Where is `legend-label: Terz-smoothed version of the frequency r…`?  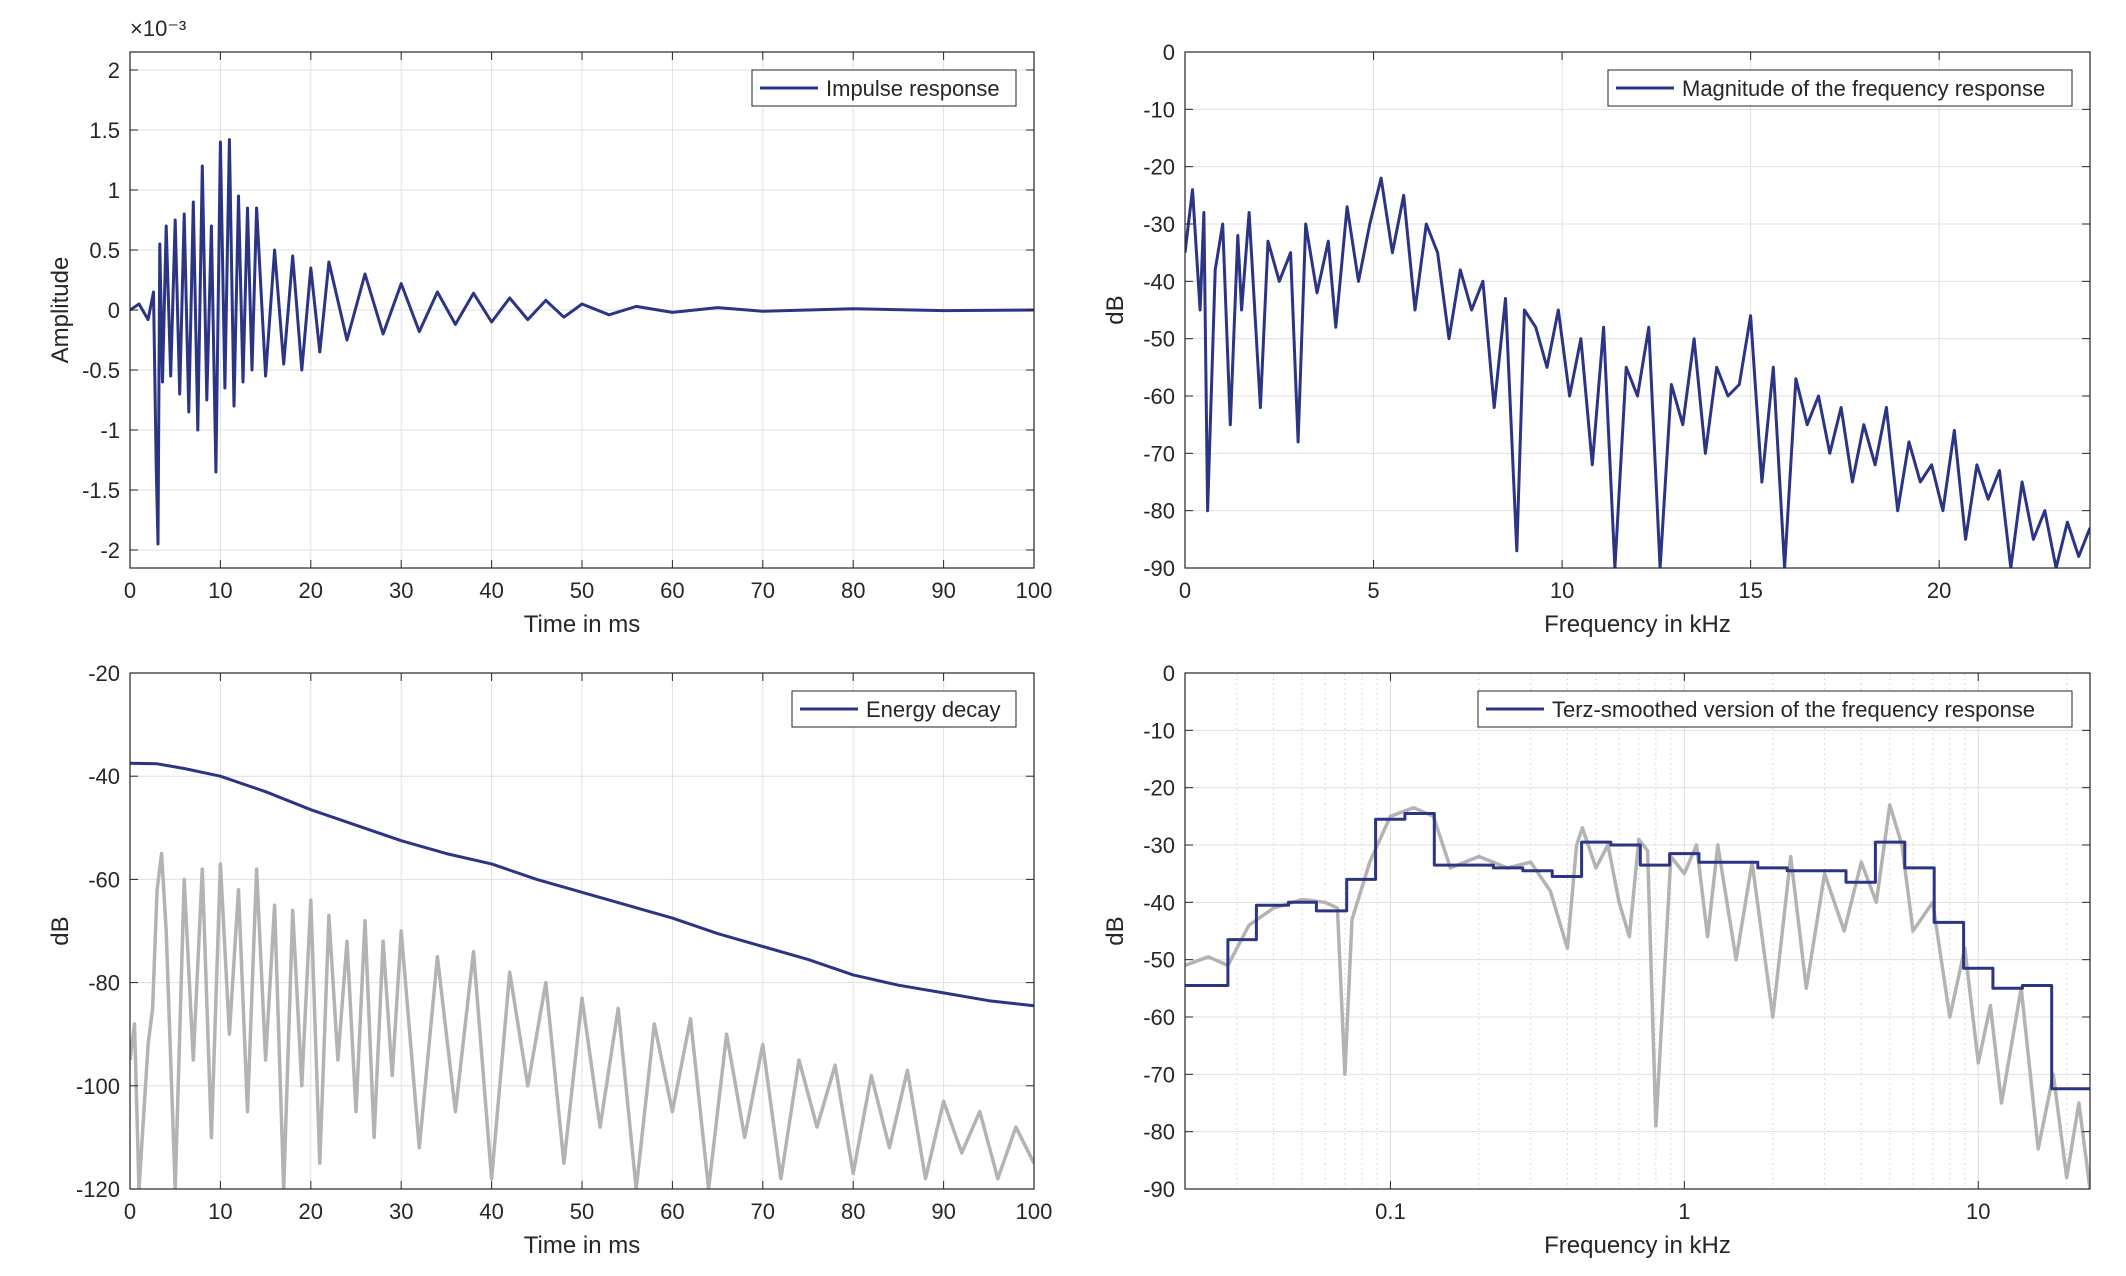 legend-label: Terz-smoothed version of the frequency r… is located at coordinates (1793, 709).